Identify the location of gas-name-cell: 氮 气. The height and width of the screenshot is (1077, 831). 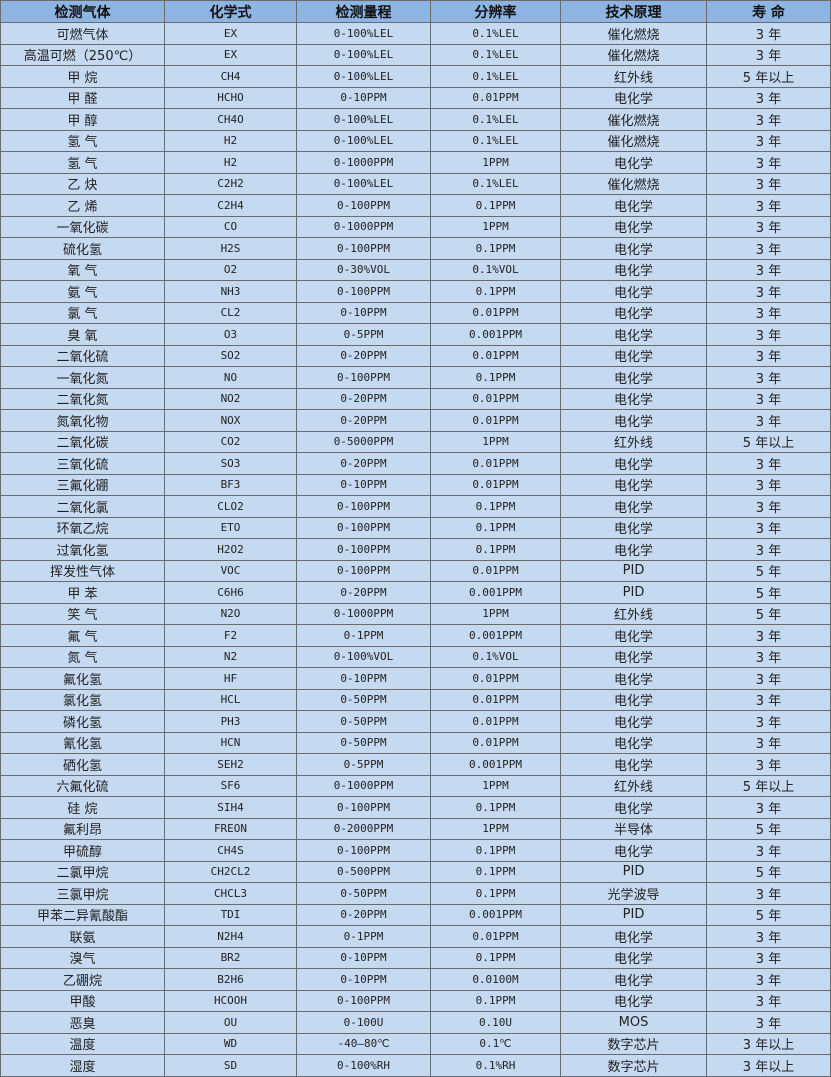
(82, 656).